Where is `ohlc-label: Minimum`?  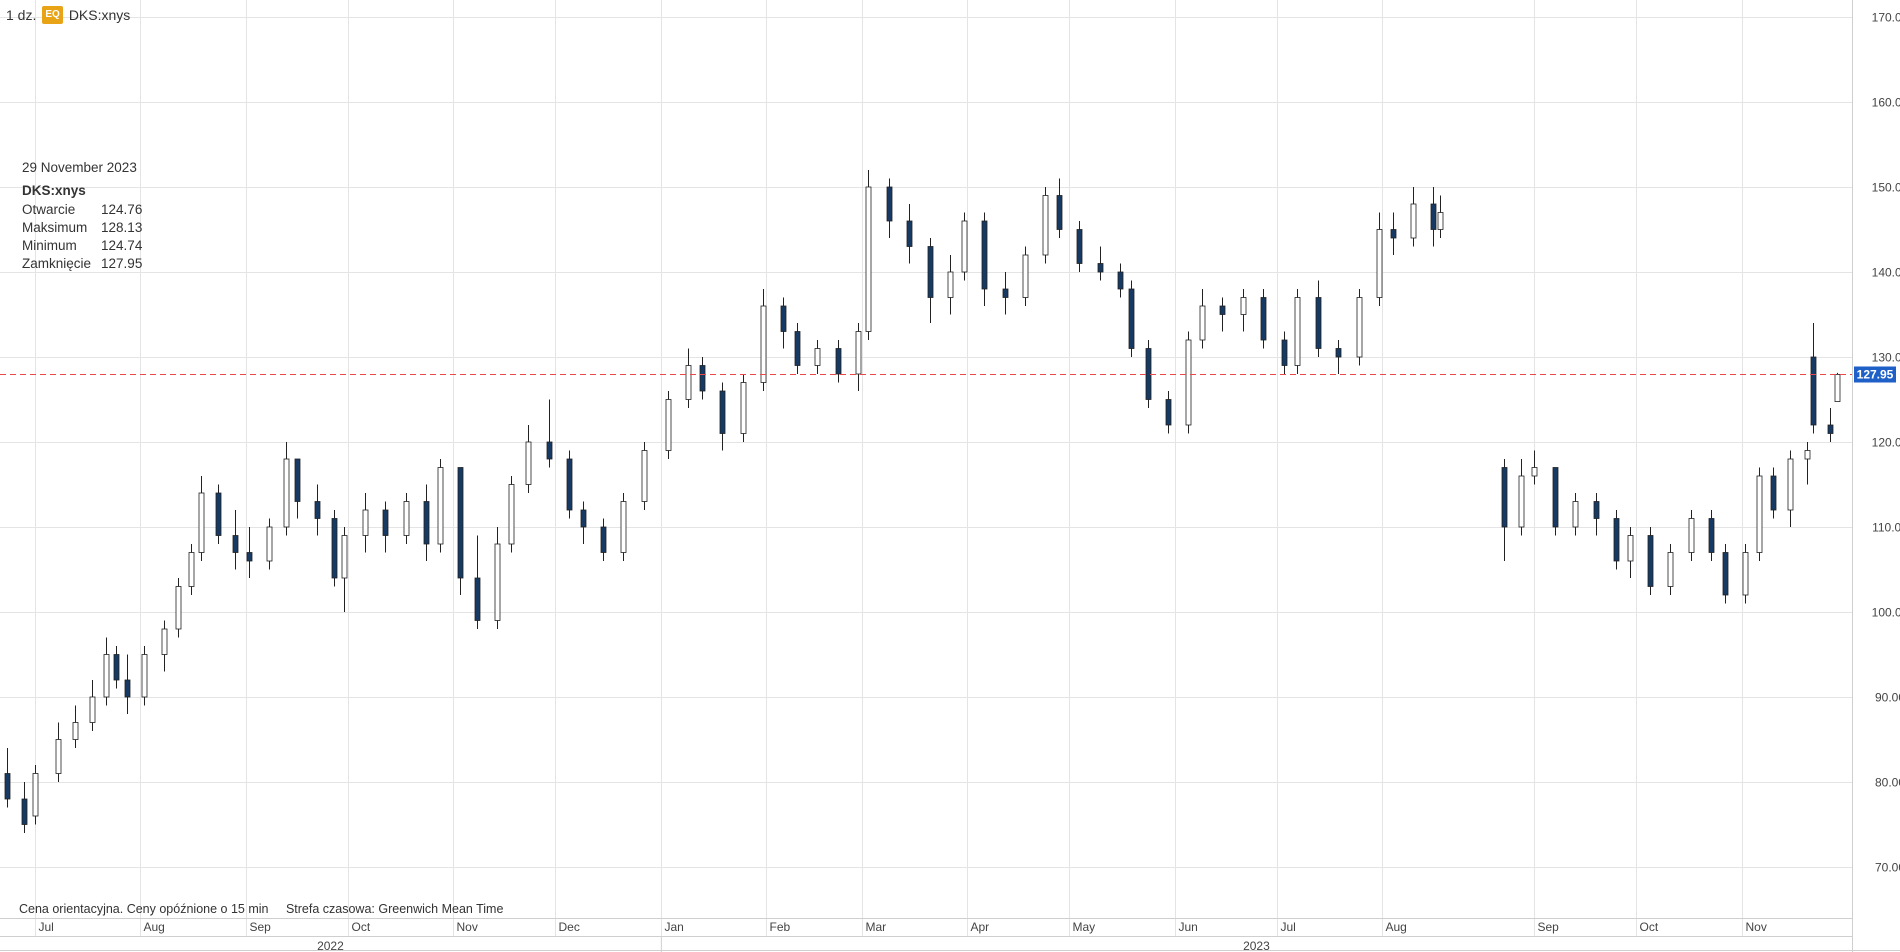 ohlc-label: Minimum is located at coordinates (49, 245).